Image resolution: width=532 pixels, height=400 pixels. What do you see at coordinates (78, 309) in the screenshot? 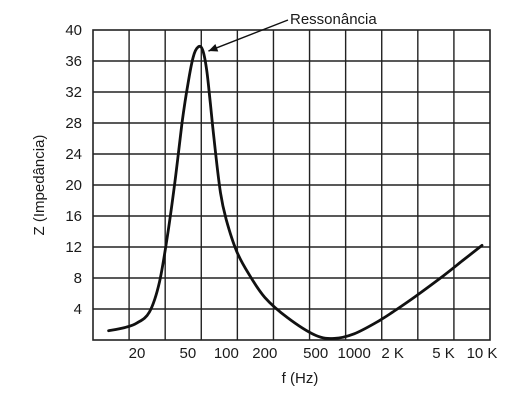
I see `y-tick-label: 4` at bounding box center [78, 309].